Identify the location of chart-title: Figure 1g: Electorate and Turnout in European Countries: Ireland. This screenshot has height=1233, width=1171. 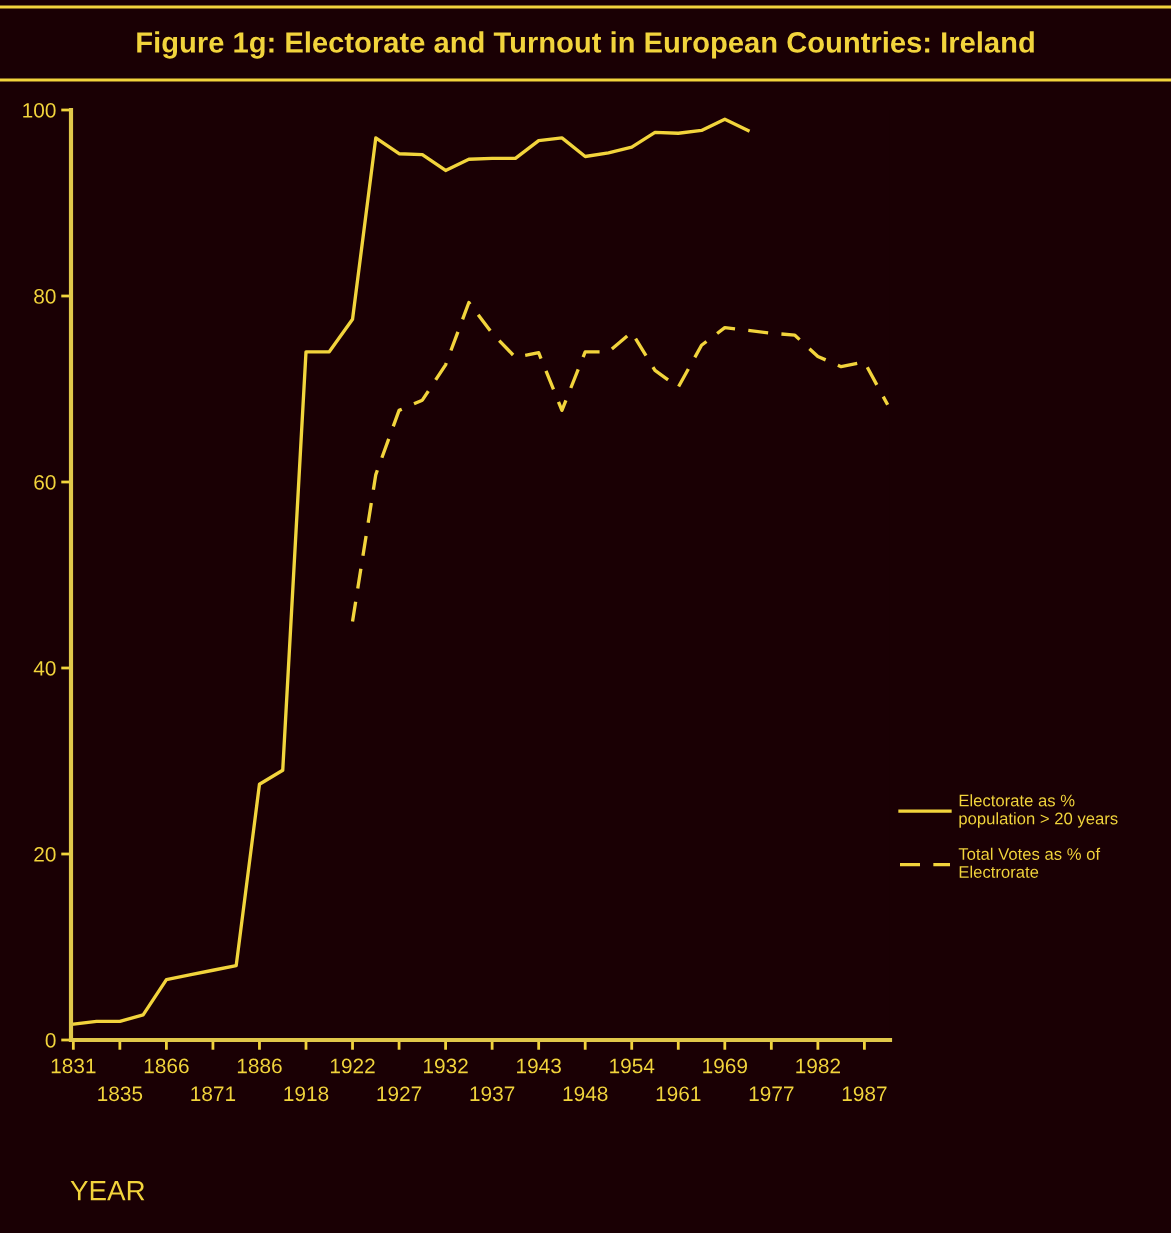
(585, 45).